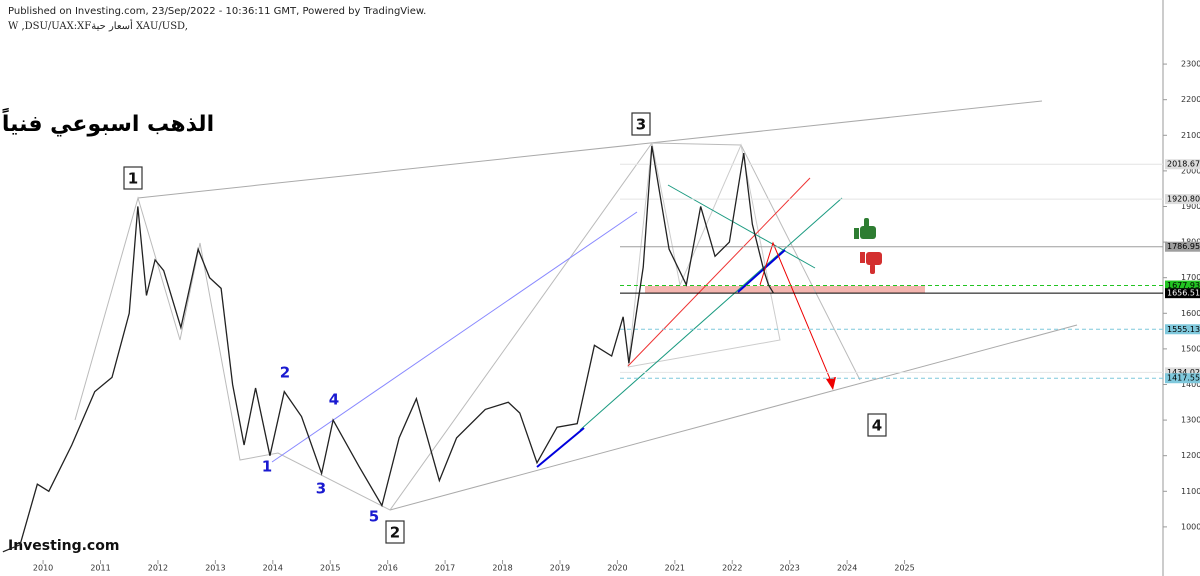 The width and height of the screenshot is (1200, 576). What do you see at coordinates (790, 568) in the screenshot?
I see `x-tick-label: 2023` at bounding box center [790, 568].